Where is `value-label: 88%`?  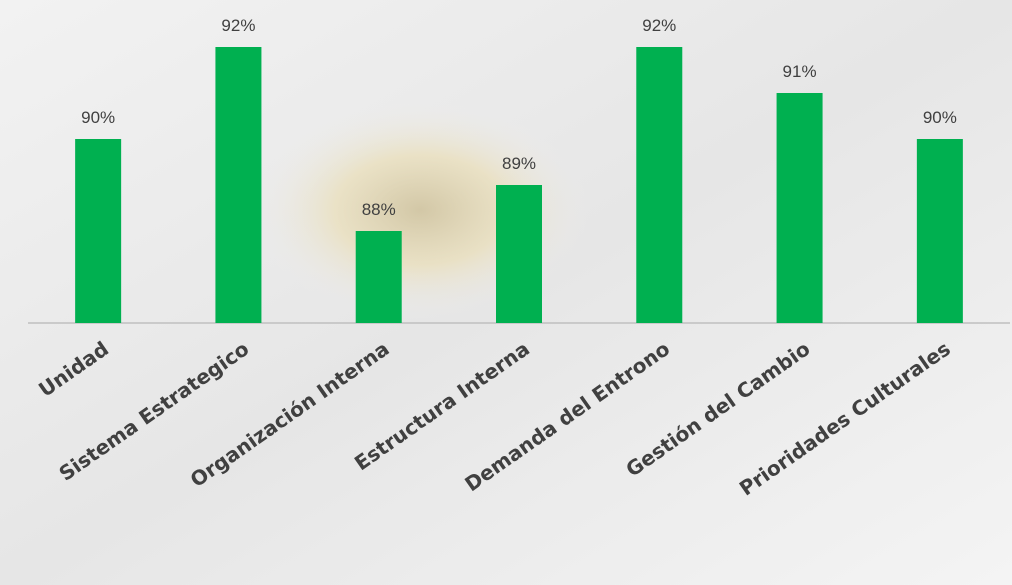
value-label: 88% is located at coordinates (379, 209).